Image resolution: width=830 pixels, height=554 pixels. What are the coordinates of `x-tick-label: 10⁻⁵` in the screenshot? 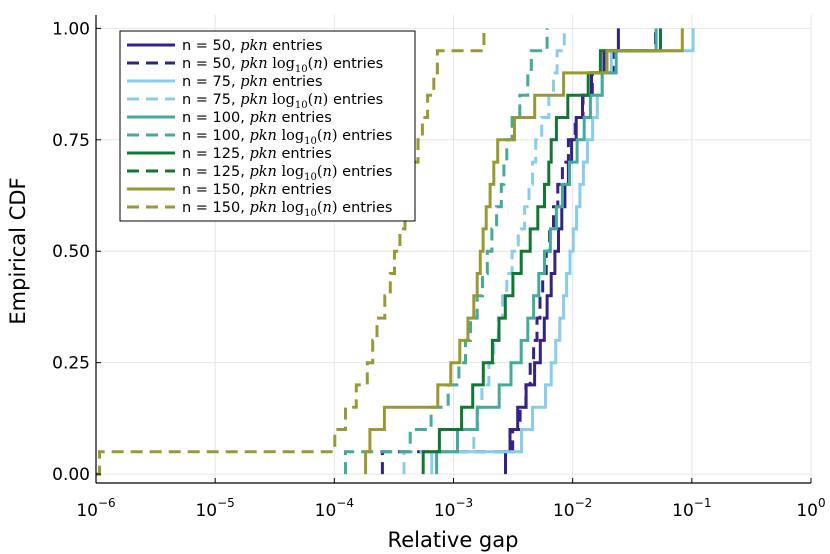 It's located at (214, 508).